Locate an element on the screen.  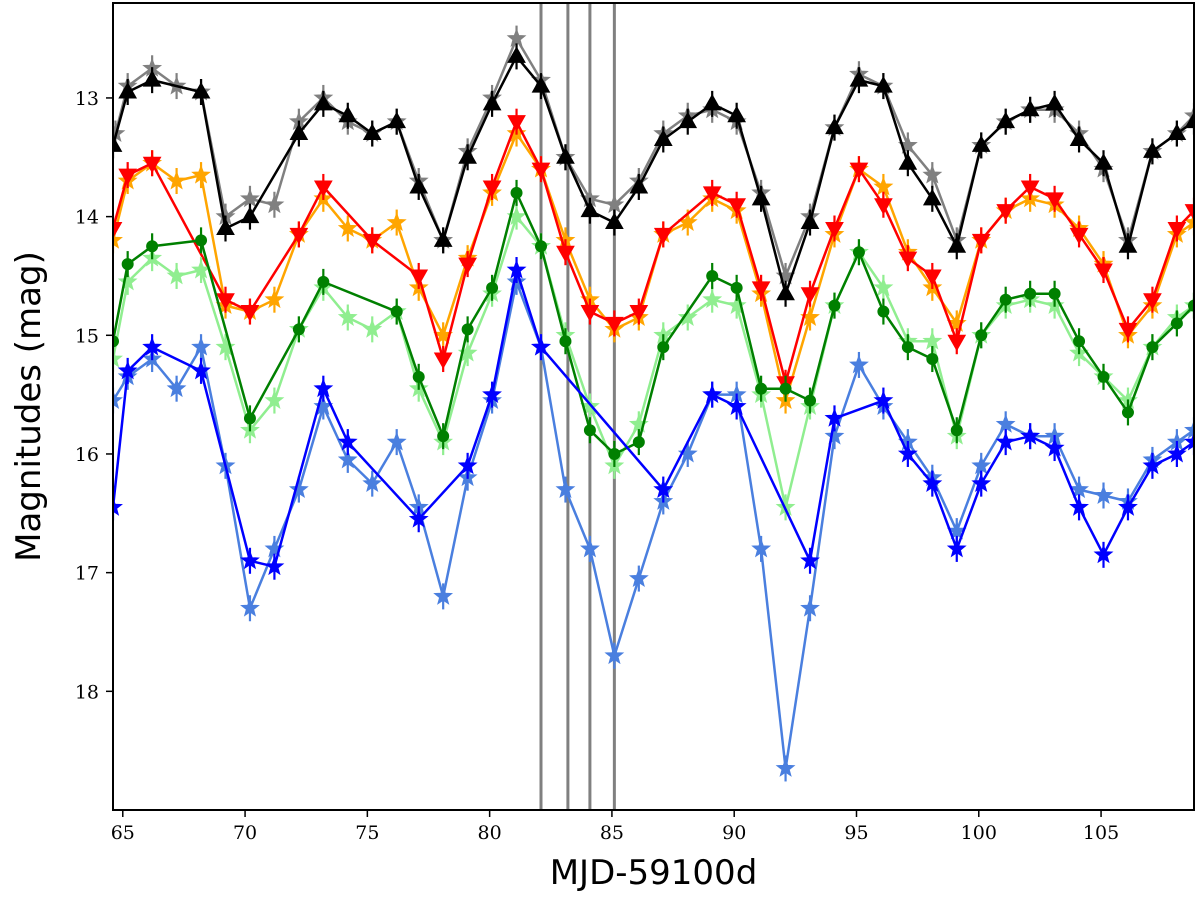
y-tick-label: 17 is located at coordinates (87, 574).